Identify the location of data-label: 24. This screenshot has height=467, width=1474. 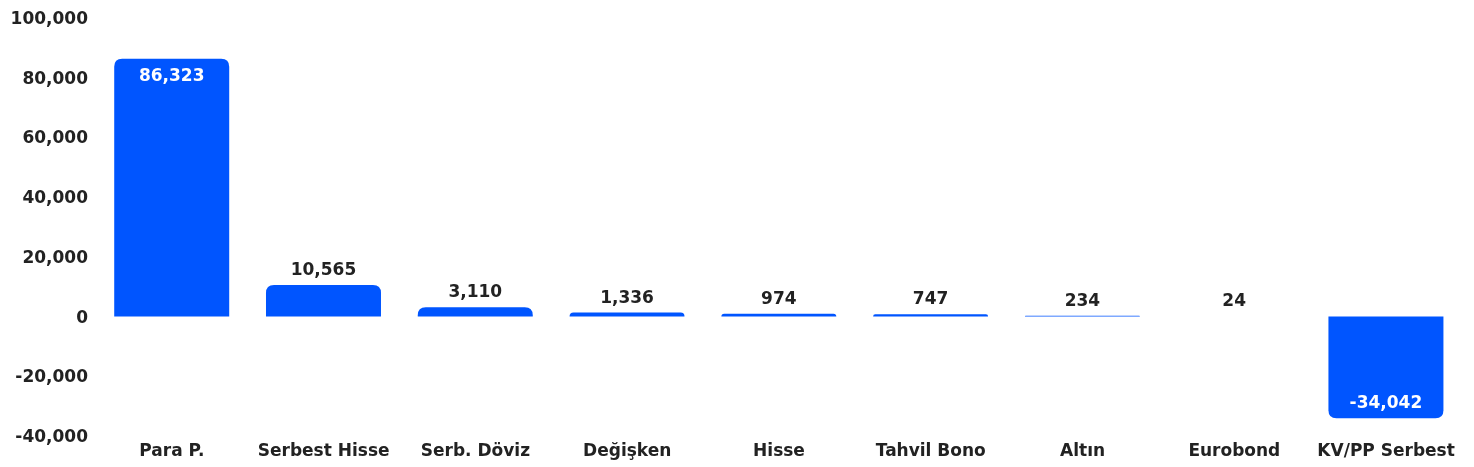
(1234, 300).